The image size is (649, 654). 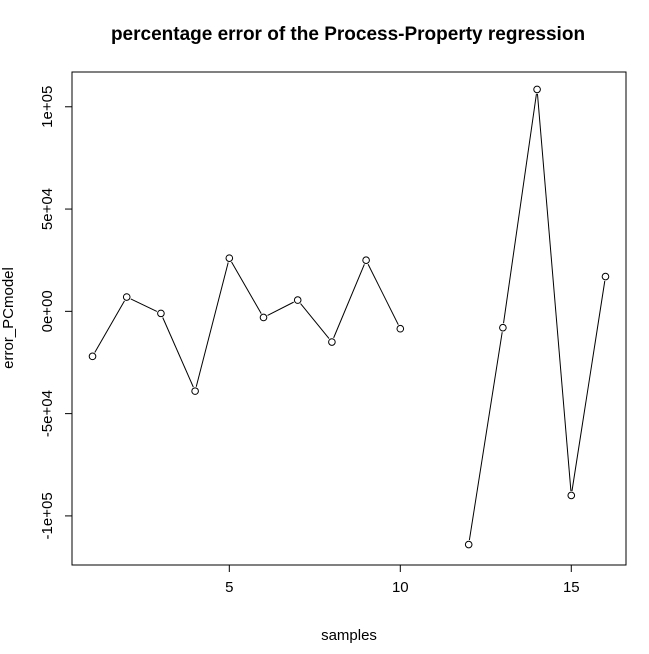 What do you see at coordinates (47, 413) in the screenshot?
I see `y-tick-label: -5e+04` at bounding box center [47, 413].